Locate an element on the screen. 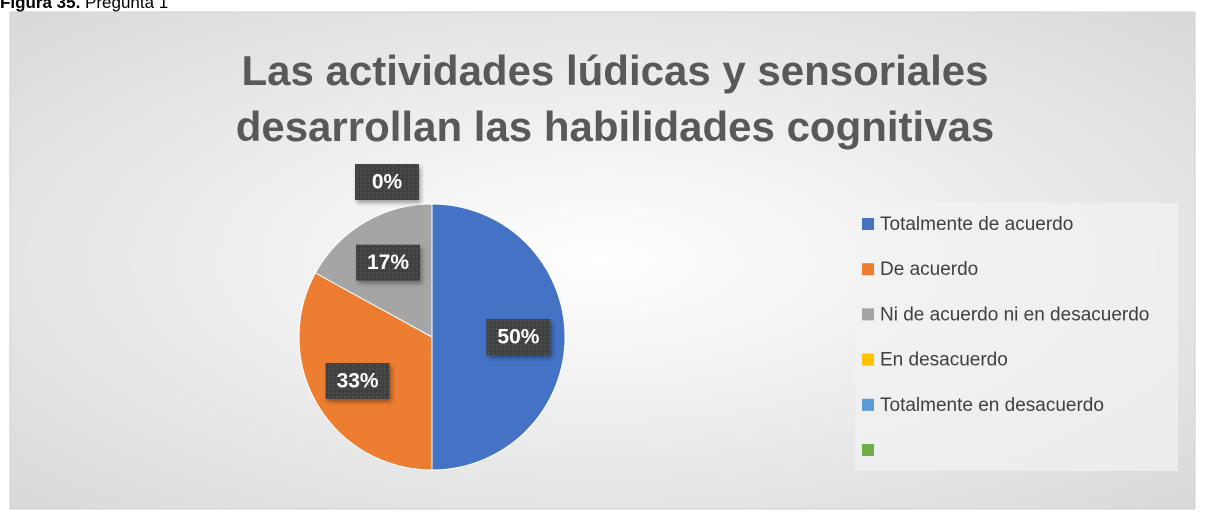 This screenshot has height=513, width=1205. caption-label: Figura 35. is located at coordinates (40, 6).